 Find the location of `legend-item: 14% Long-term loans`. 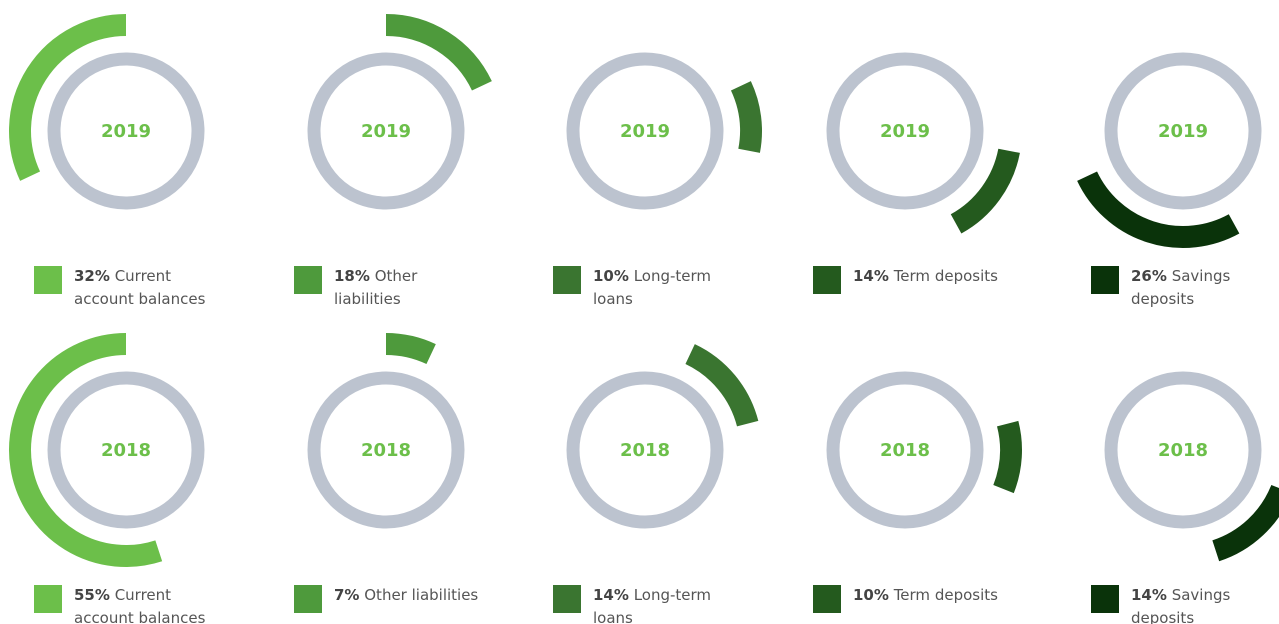

legend-item: 14% Long-term loans is located at coordinates (648, 604).